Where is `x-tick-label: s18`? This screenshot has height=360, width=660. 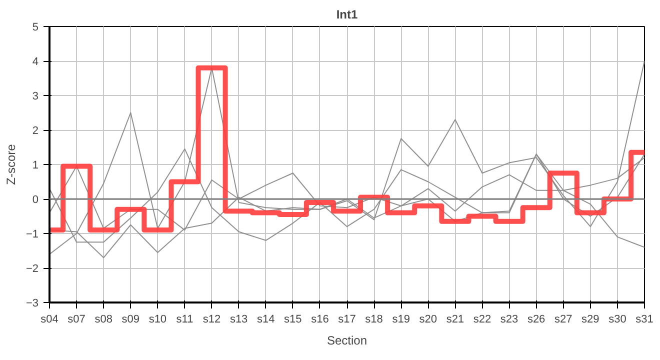
x-tick-label: s18 is located at coordinates (374, 320).